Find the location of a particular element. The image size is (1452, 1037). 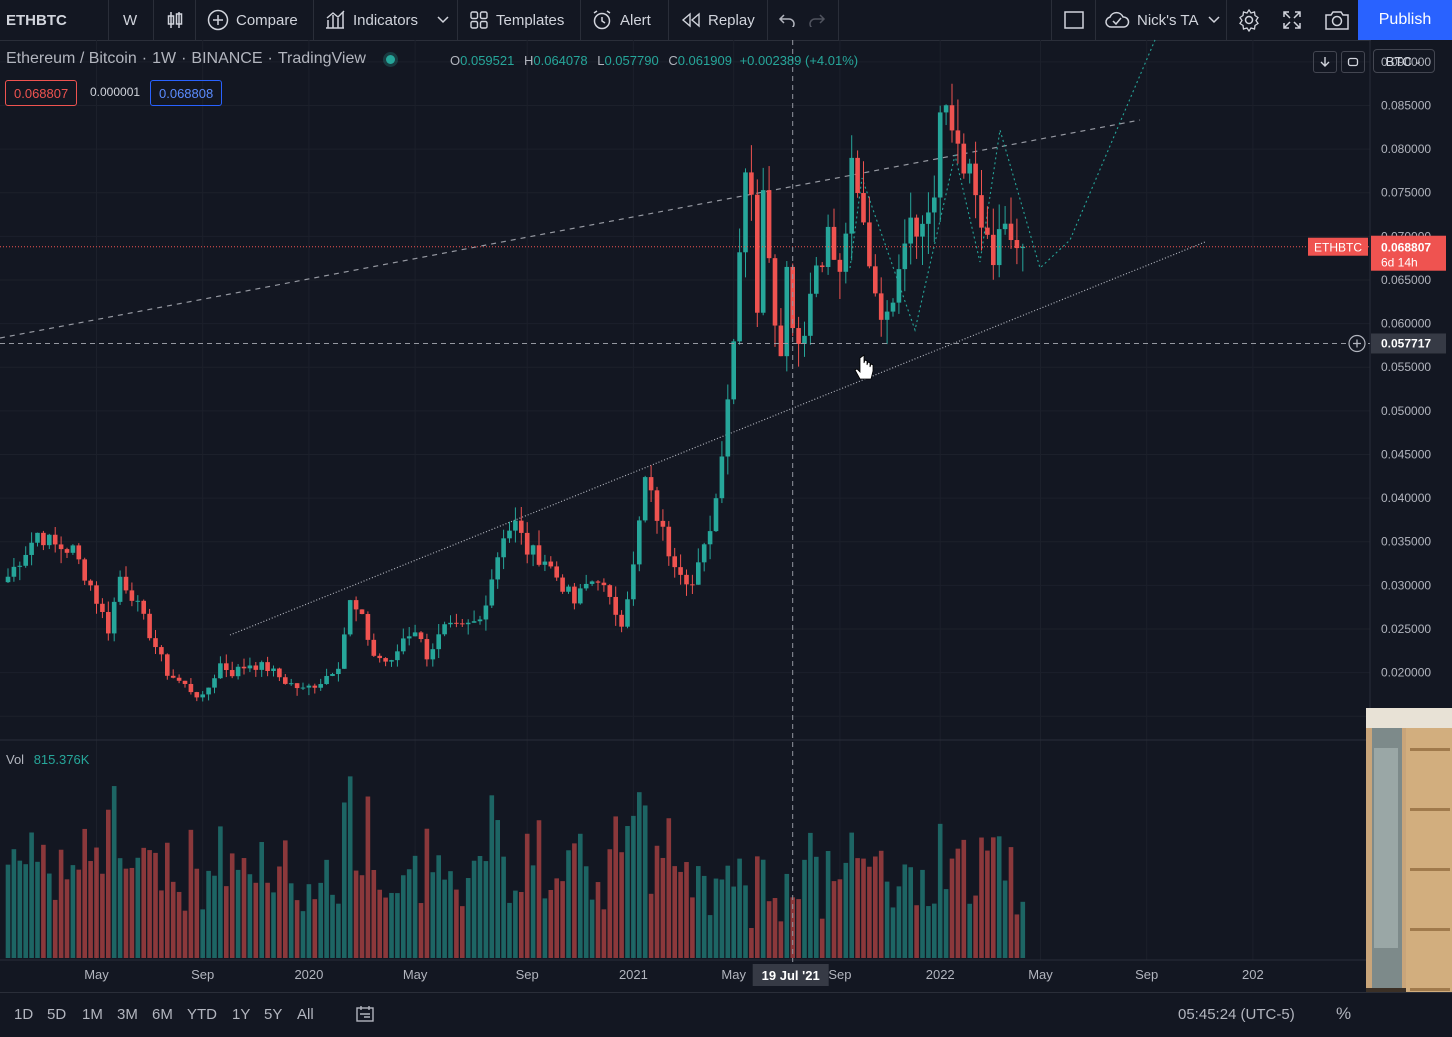

fullscreen-icon is located at coordinates (1295, 20).